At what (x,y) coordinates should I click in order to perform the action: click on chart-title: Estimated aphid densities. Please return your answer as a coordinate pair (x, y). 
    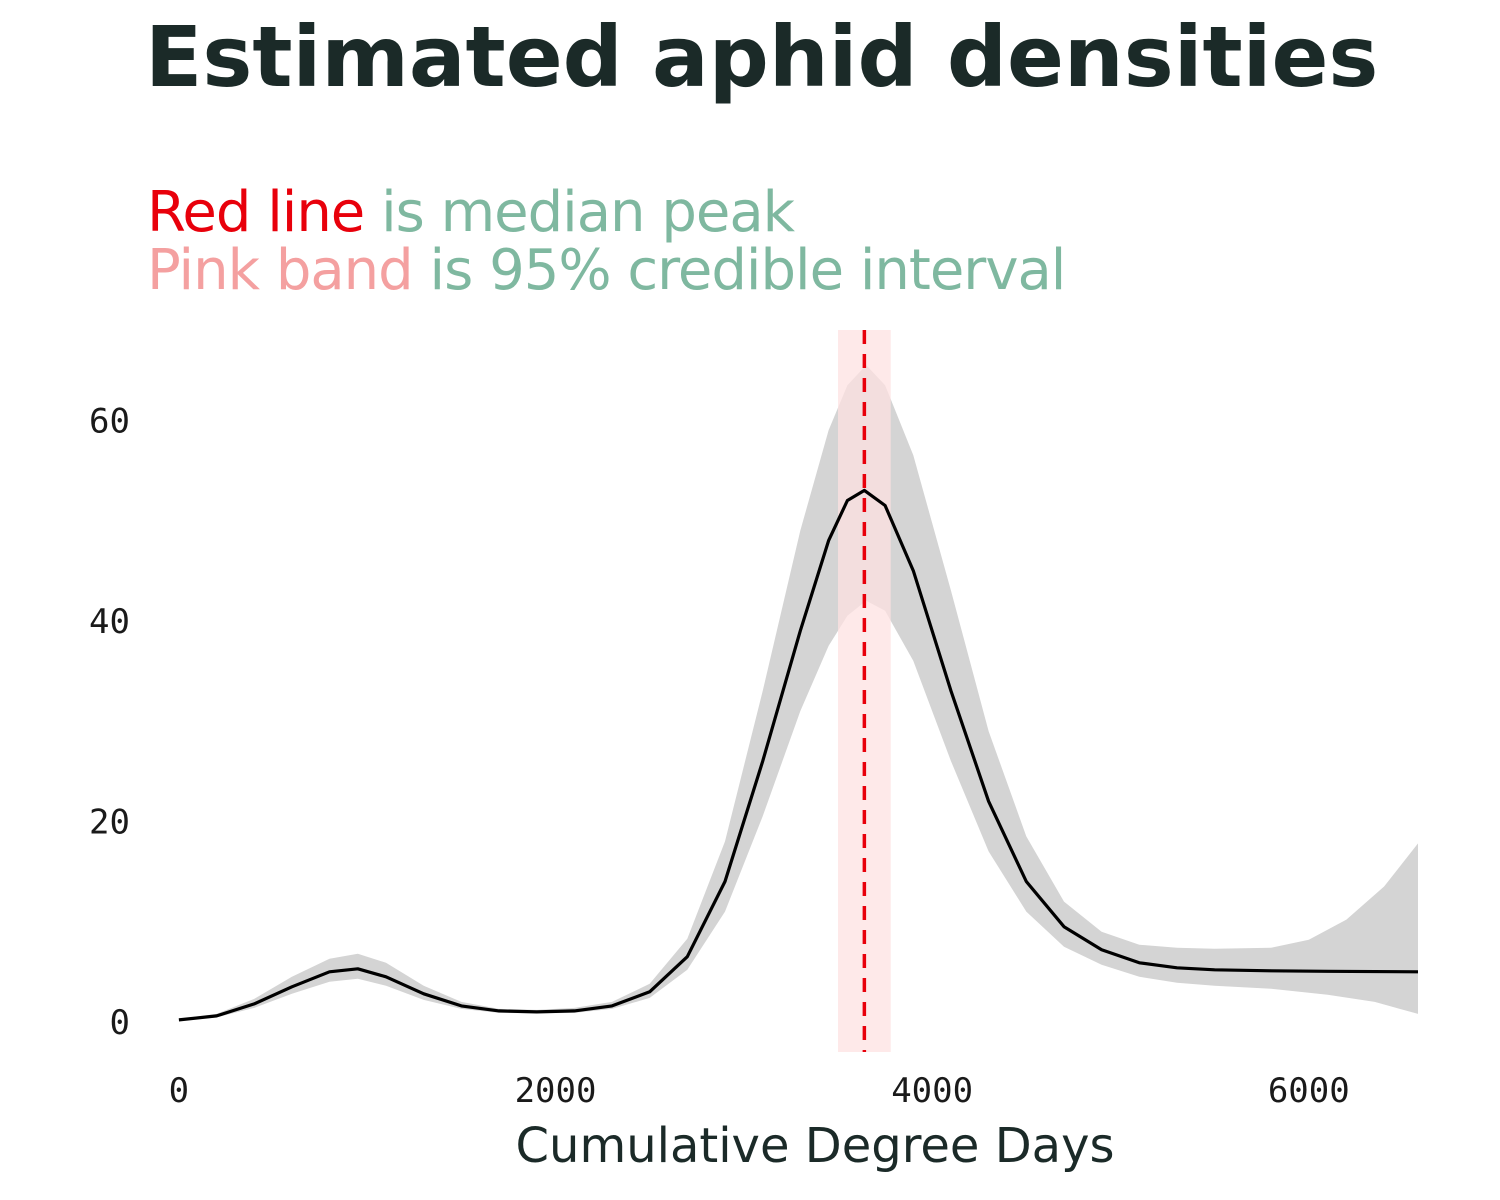
    Looking at the image, I should click on (762, 57).